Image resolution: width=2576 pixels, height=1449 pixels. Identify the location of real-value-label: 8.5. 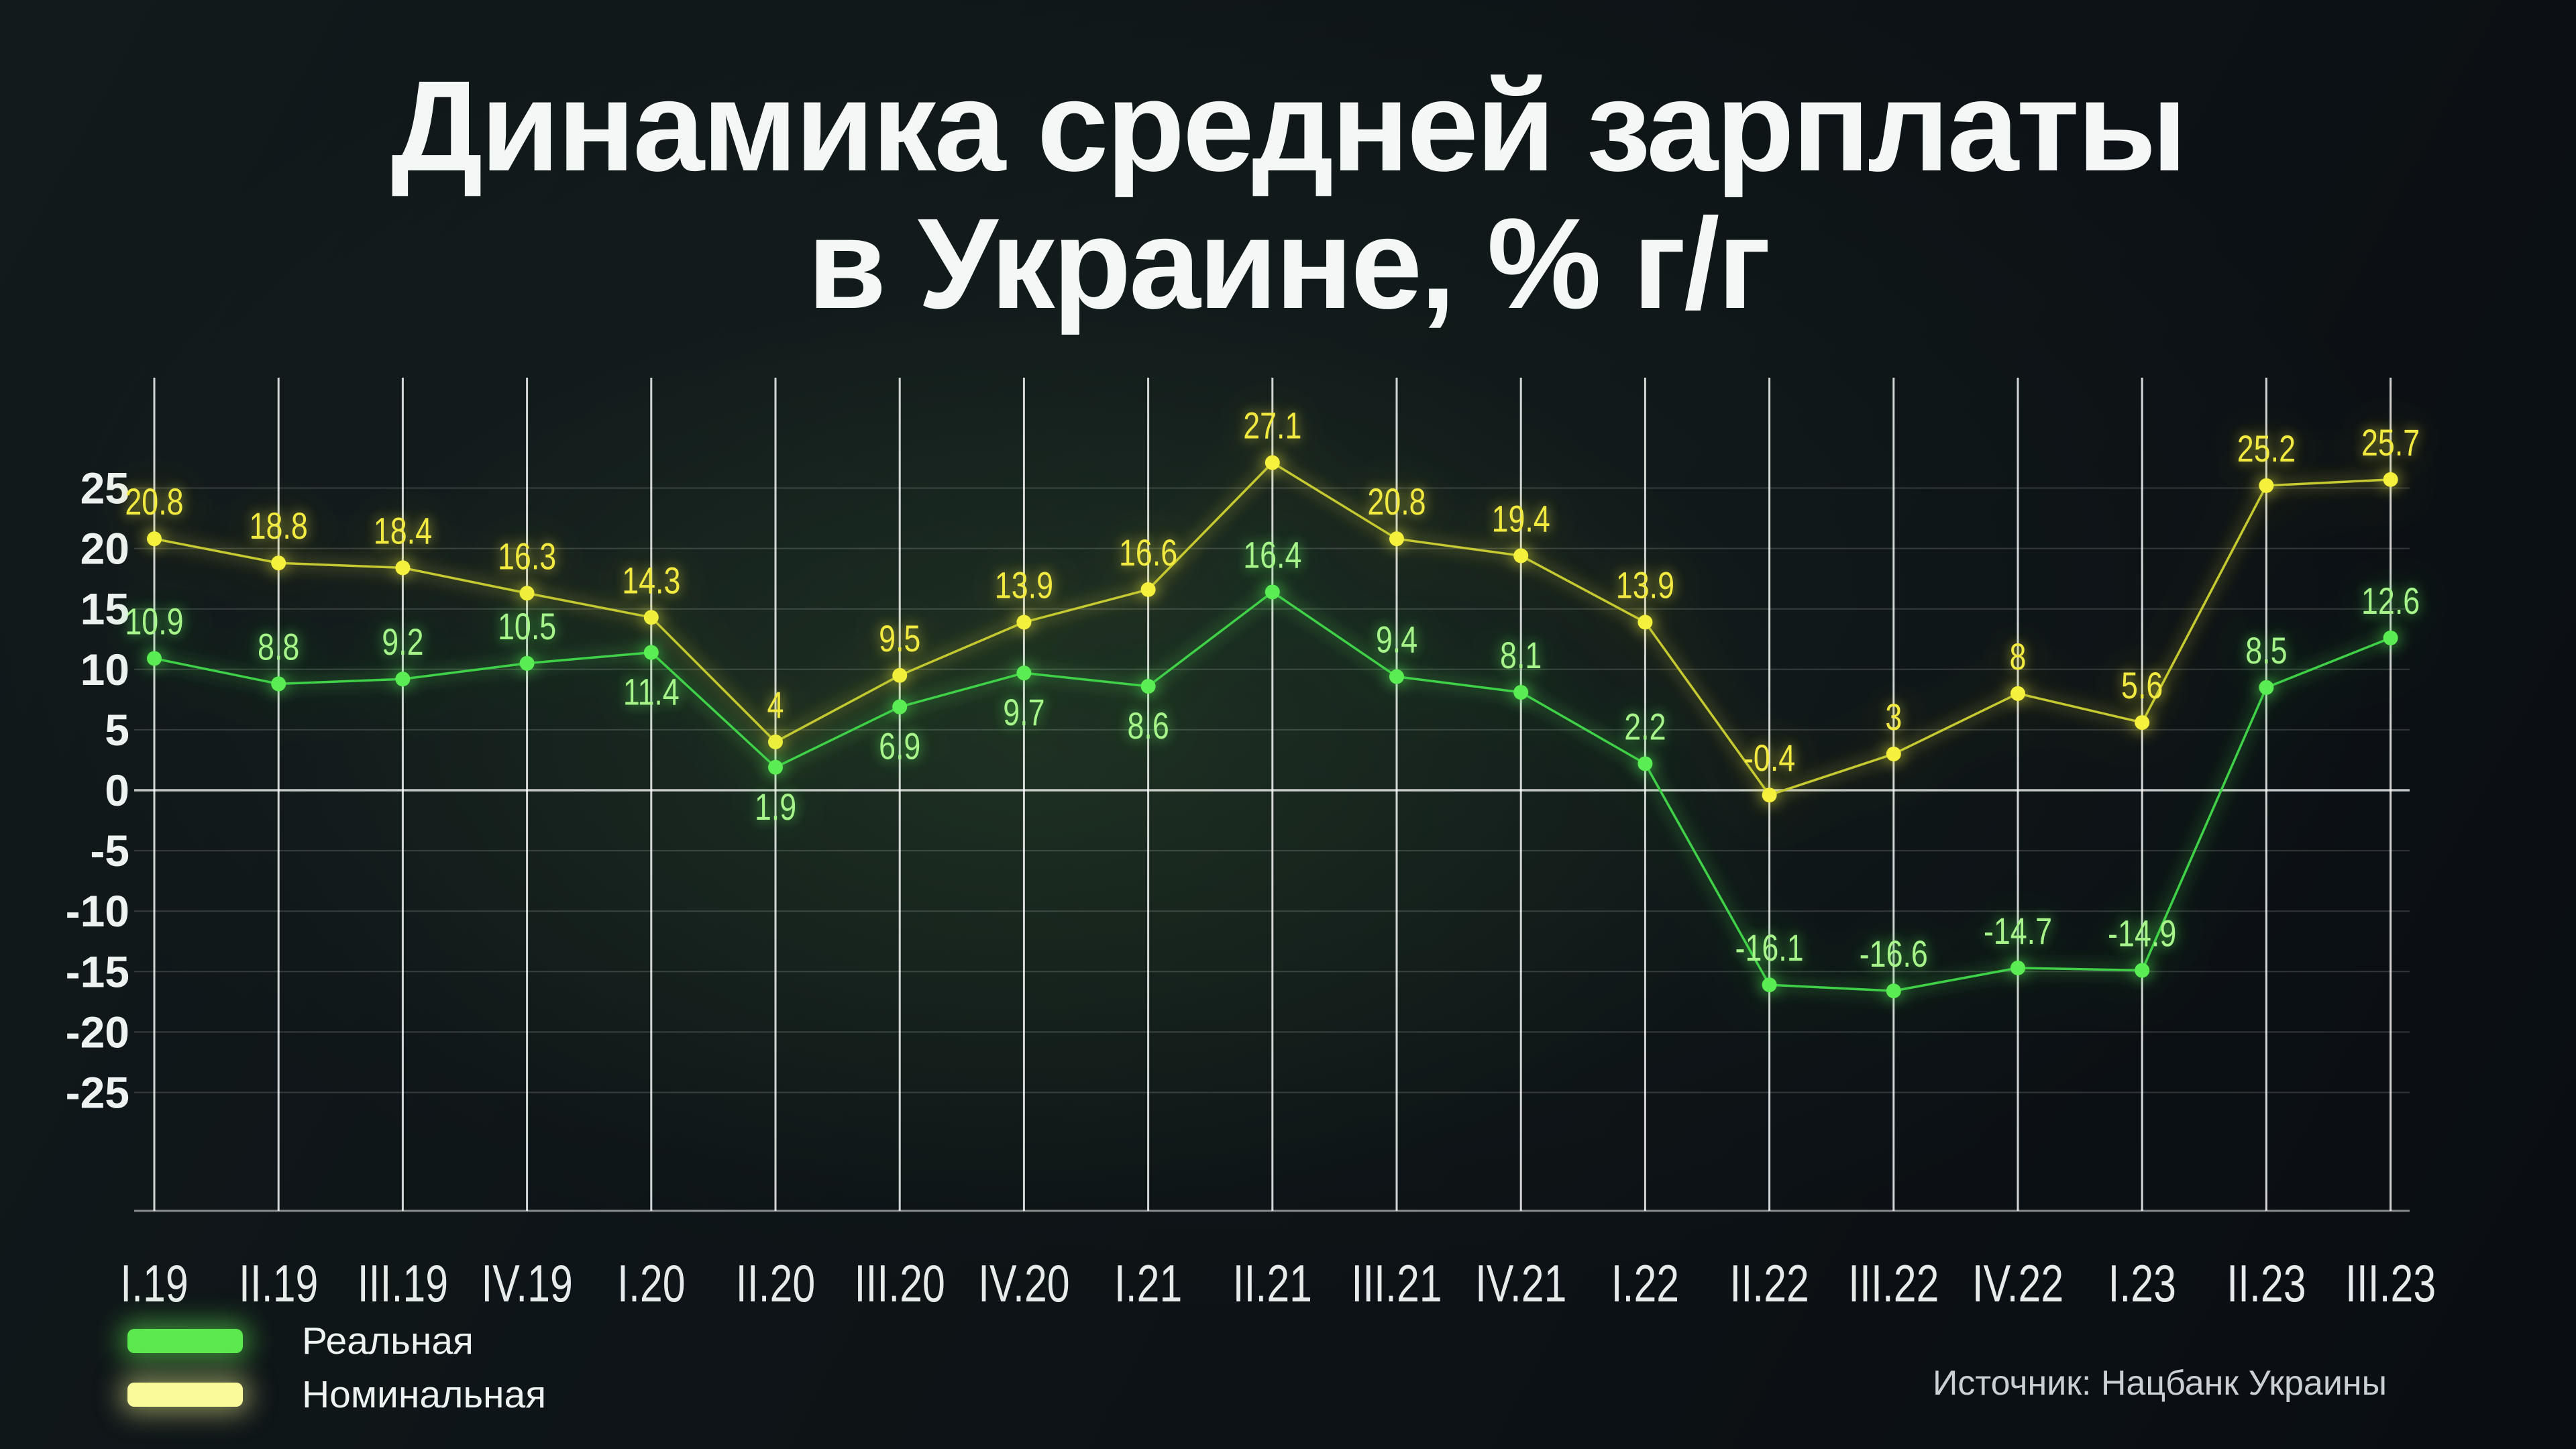
(2266, 650).